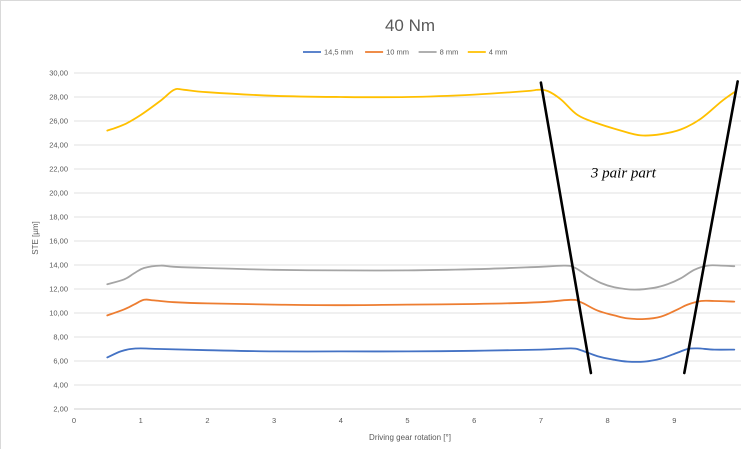 The width and height of the screenshot is (741, 449). Describe the element at coordinates (274, 420) in the screenshot. I see `x-tick-label: 3` at that location.